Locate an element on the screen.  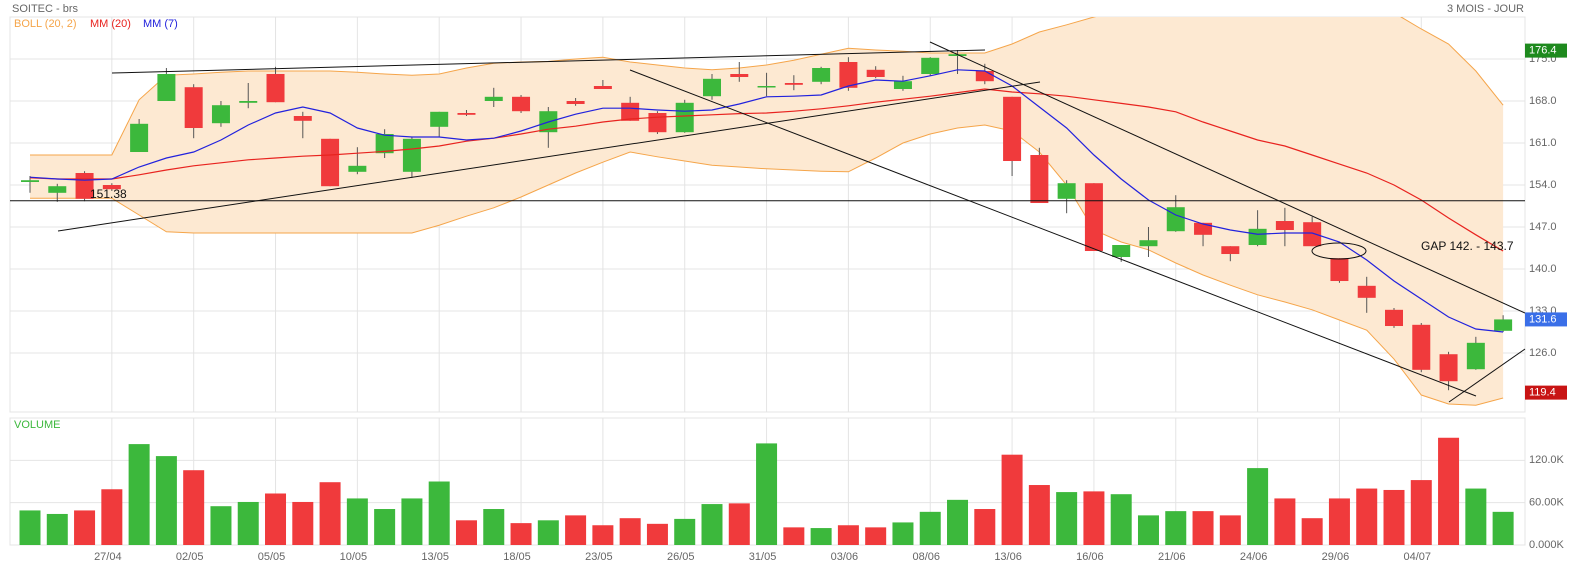
reference-label: 151.38 is located at coordinates (108, 194).